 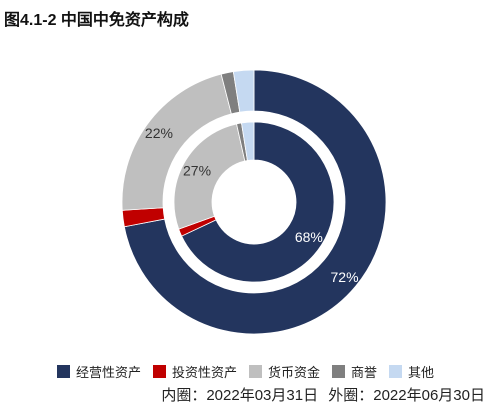 What do you see at coordinates (197, 171) in the screenshot?
I see `data-label-inner-cash: 27%` at bounding box center [197, 171].